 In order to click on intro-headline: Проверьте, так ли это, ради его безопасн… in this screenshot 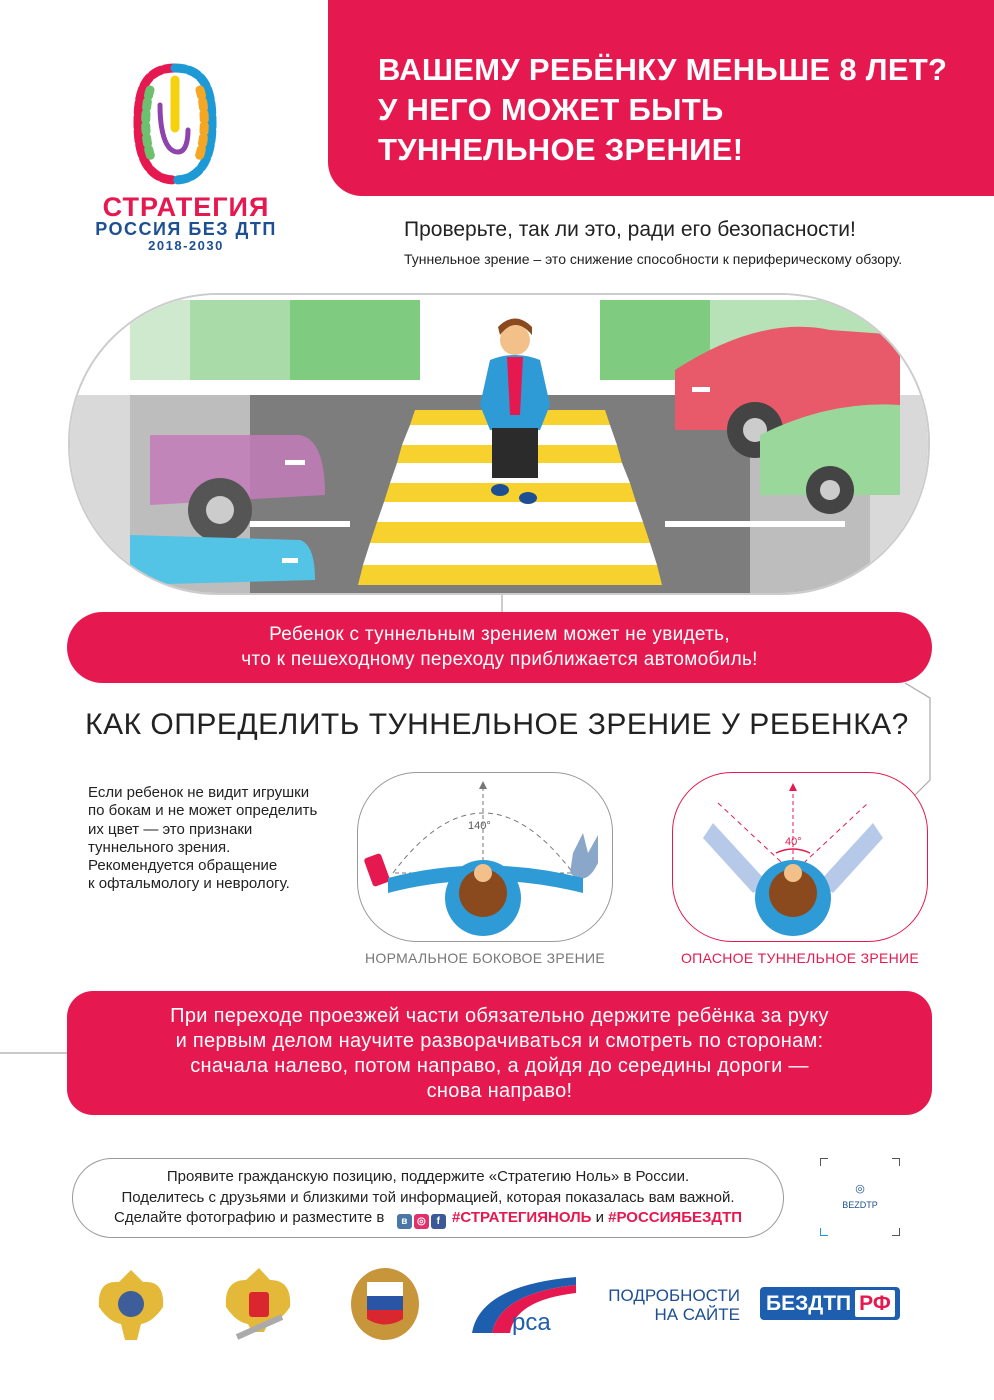, I will do `click(630, 229)`.